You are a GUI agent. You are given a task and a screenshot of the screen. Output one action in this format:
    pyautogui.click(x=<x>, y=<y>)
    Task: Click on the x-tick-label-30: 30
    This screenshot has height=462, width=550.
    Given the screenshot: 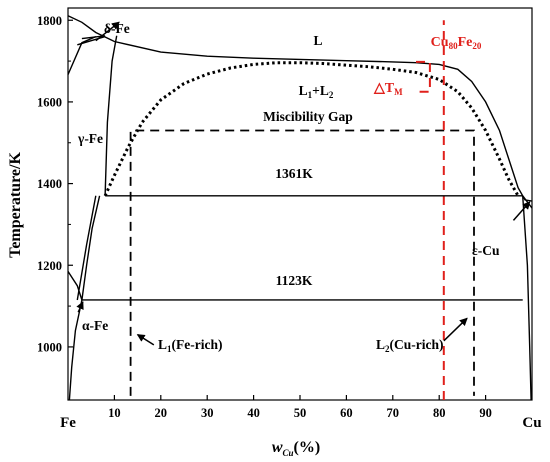 What is the action you would take?
    pyautogui.click(x=207, y=413)
    